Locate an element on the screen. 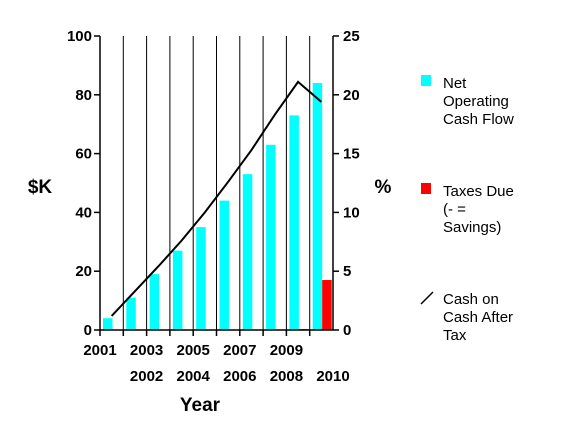 The image size is (574, 431). y2-axis-title: % is located at coordinates (383, 187).